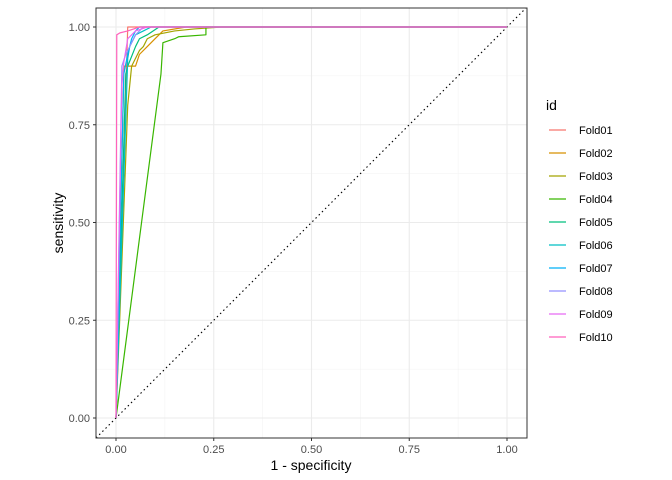  Describe the element at coordinates (311, 465) in the screenshot. I see `x-axis-title: 1 - specificity` at that location.